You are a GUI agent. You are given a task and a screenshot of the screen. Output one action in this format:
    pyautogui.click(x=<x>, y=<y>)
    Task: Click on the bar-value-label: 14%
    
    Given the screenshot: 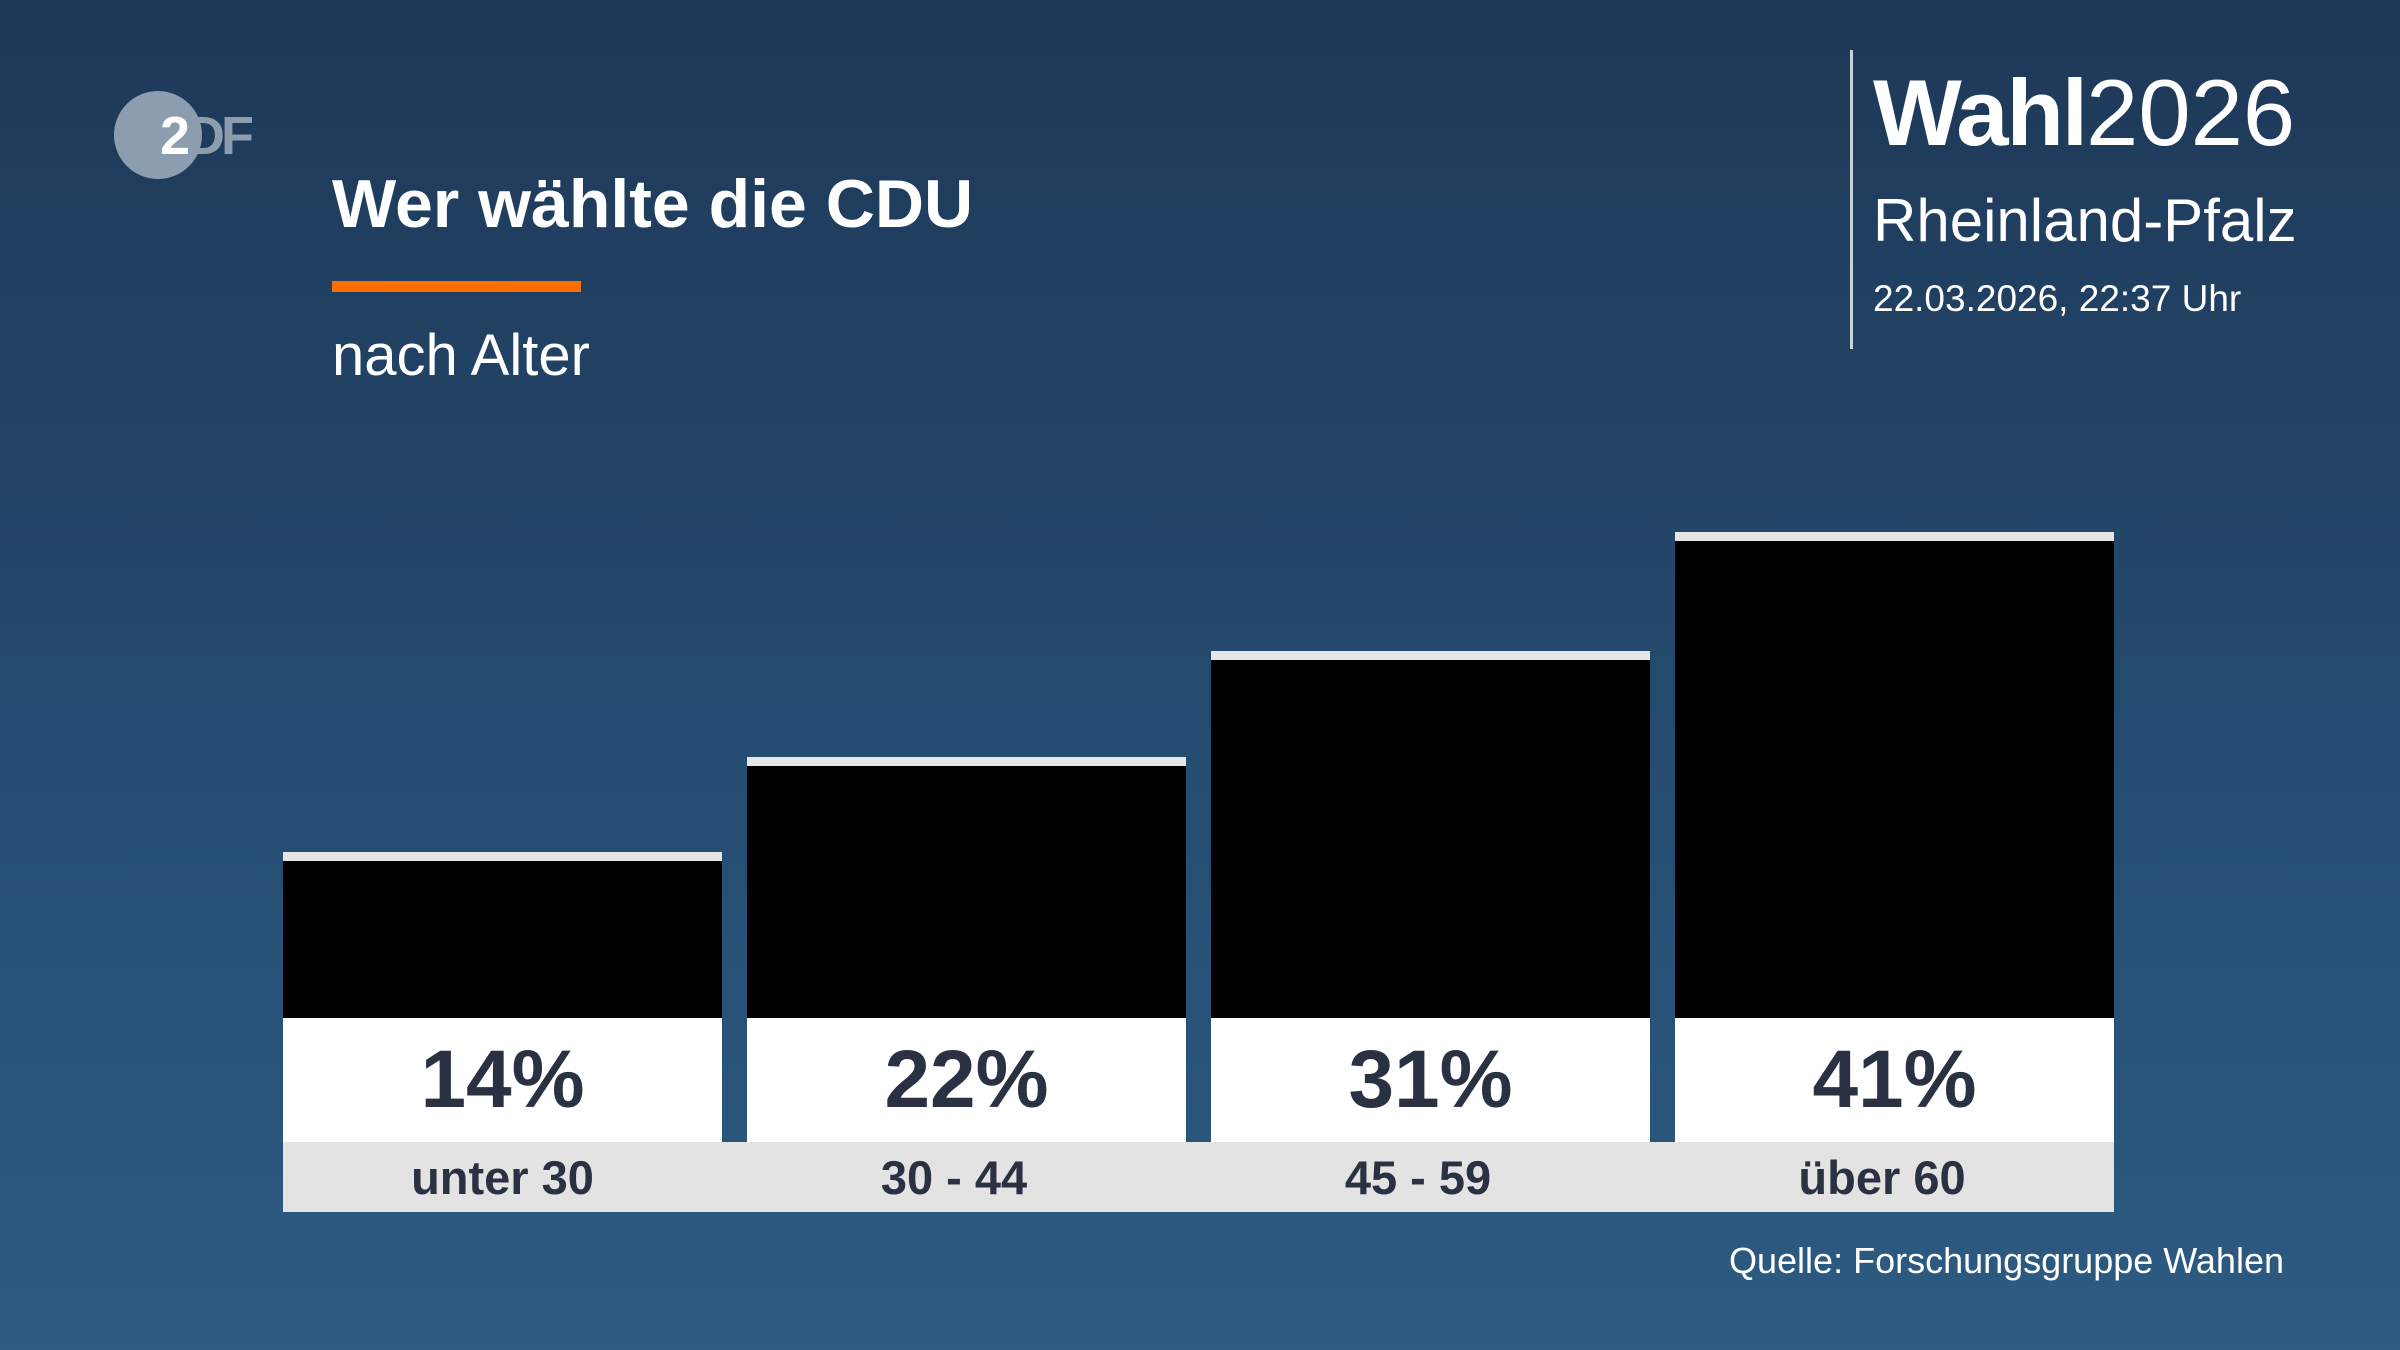 What is the action you would take?
    pyautogui.click(x=502, y=1080)
    